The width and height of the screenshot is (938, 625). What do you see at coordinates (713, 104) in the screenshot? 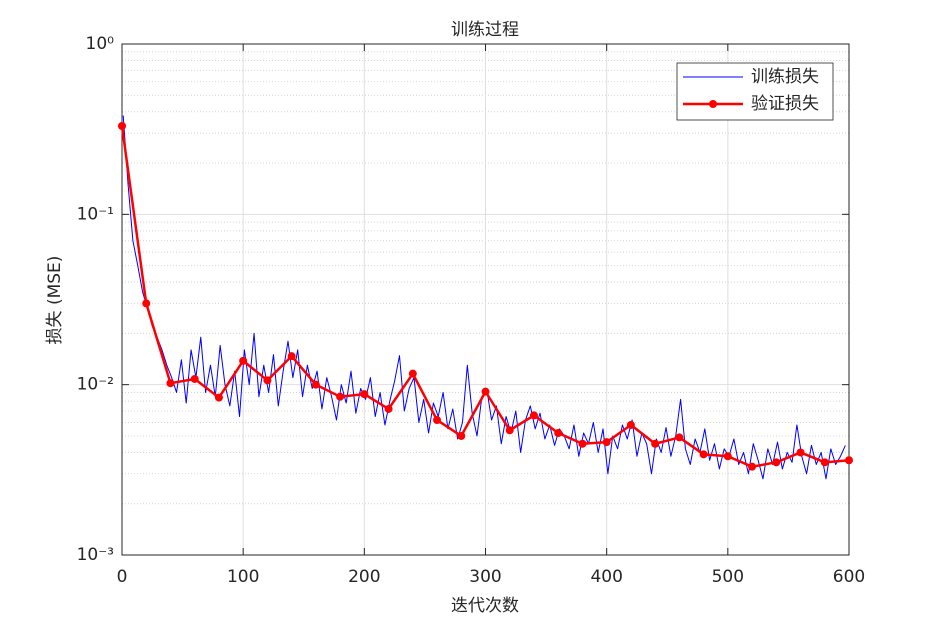
I see `legend-marker` at bounding box center [713, 104].